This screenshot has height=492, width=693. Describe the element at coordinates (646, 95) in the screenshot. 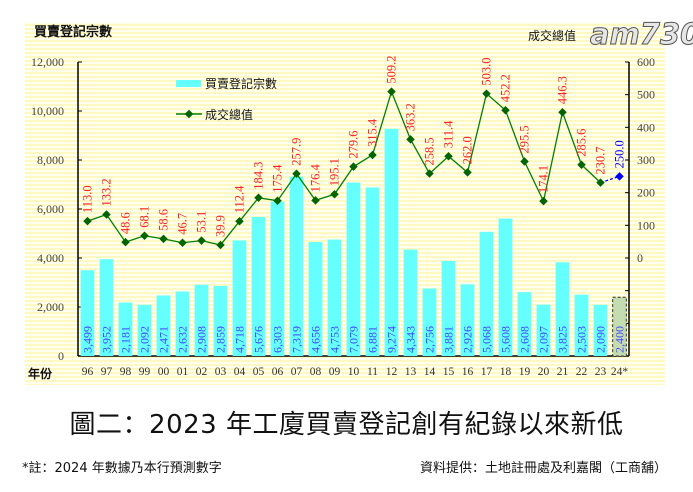

I see `y-right-tick-label: 500` at that location.